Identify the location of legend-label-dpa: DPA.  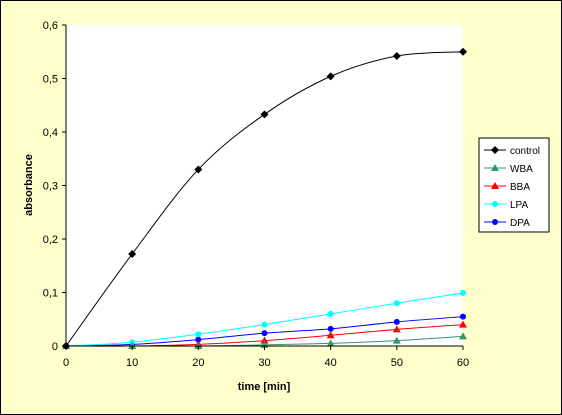
(520, 223).